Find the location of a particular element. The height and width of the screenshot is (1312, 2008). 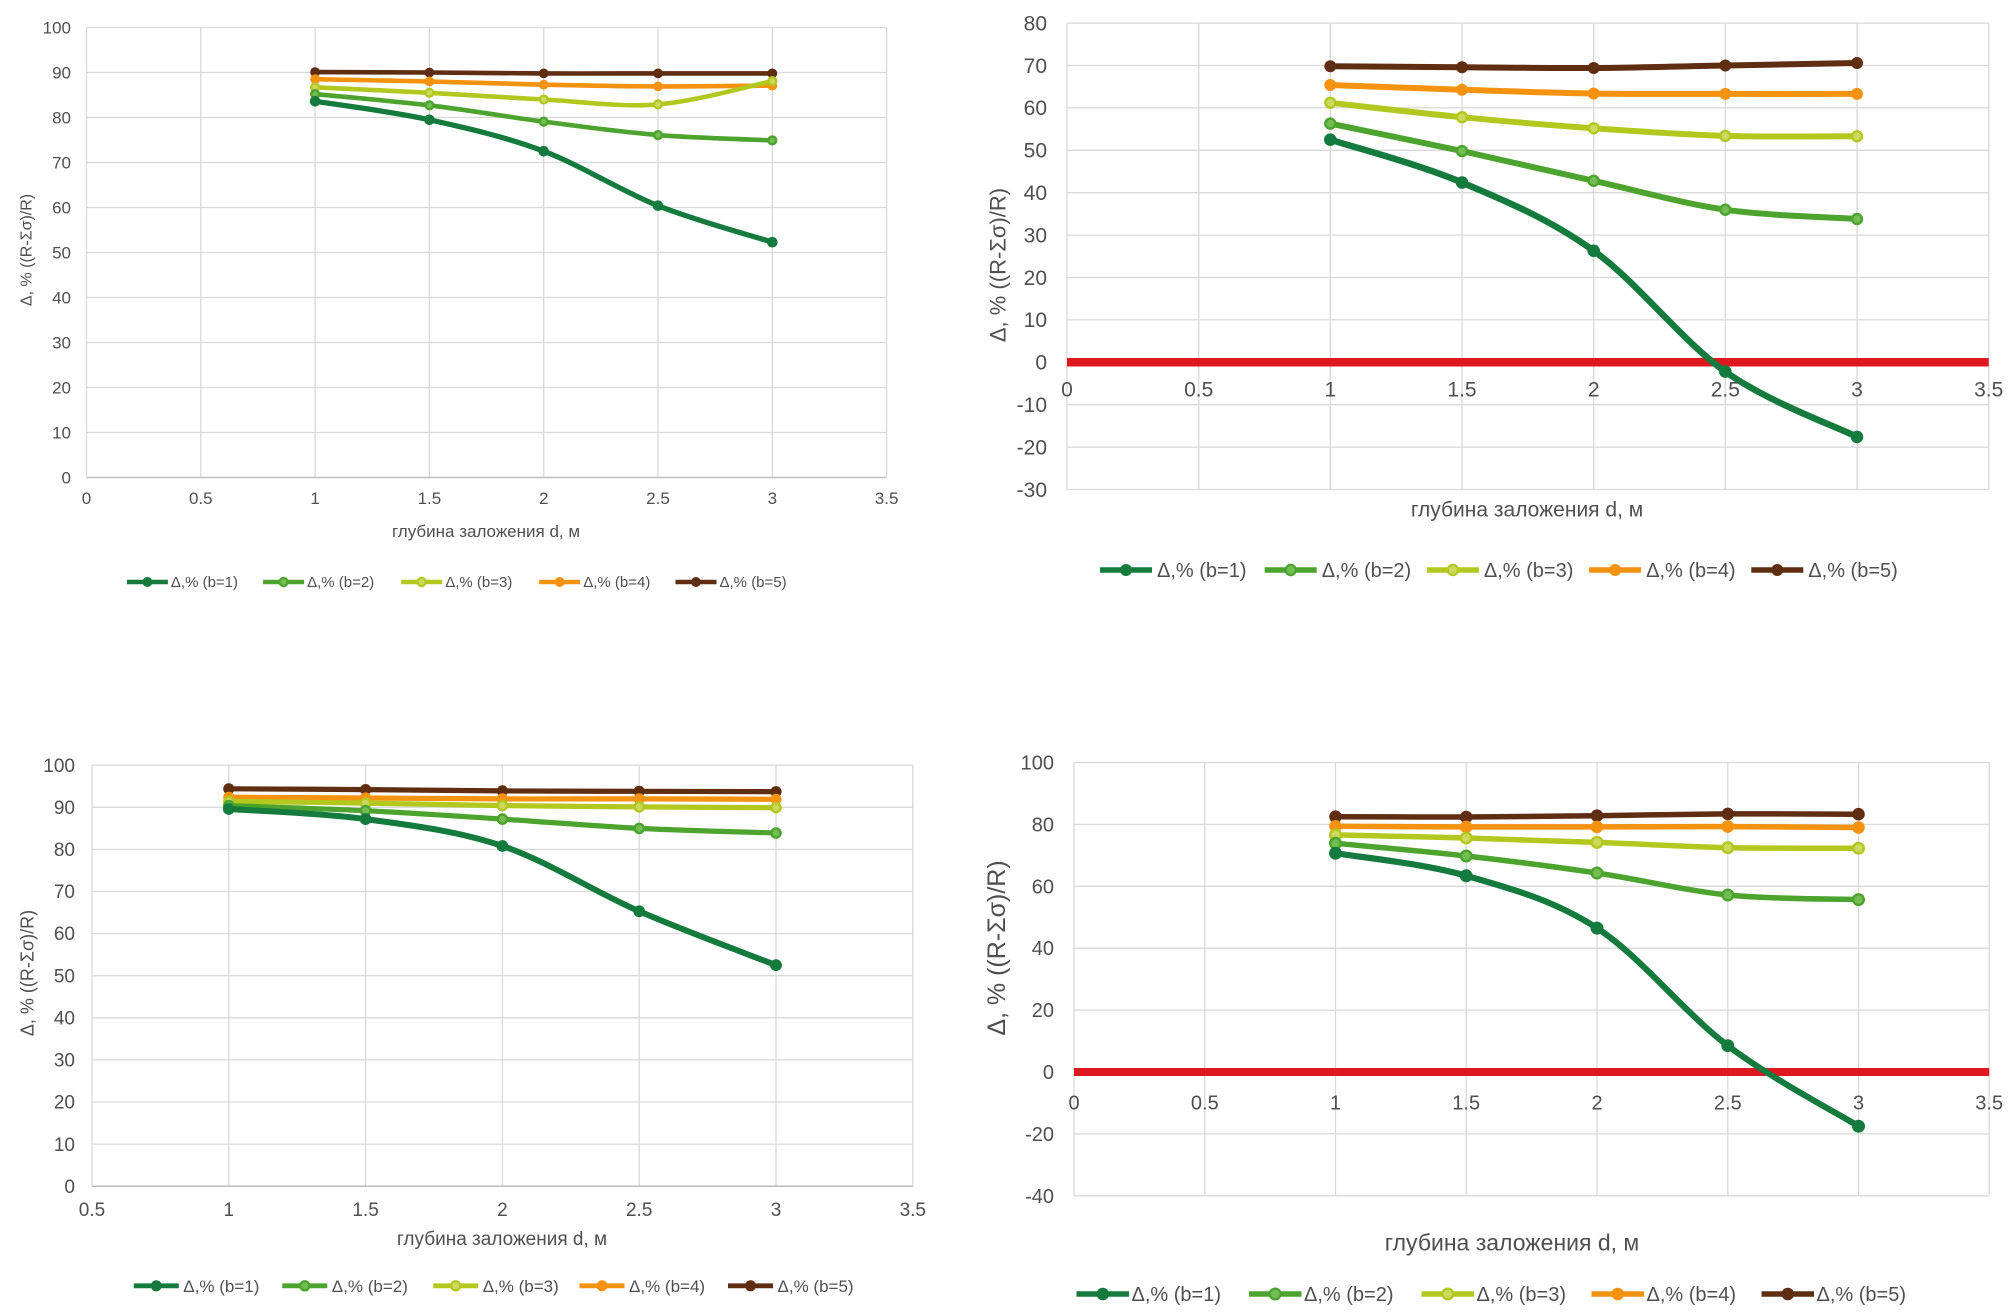

svg-text: -10 is located at coordinates (1032, 405).